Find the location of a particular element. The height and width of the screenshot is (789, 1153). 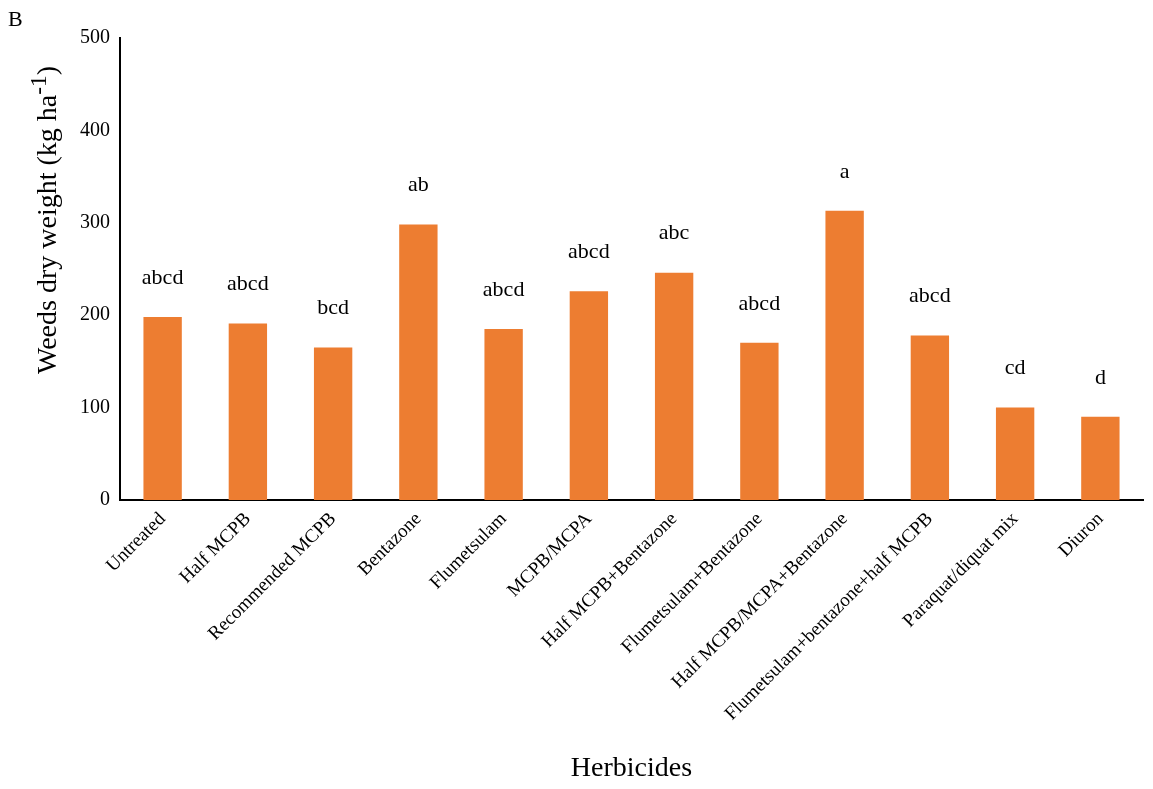

annotation: d is located at coordinates (1100, 376).